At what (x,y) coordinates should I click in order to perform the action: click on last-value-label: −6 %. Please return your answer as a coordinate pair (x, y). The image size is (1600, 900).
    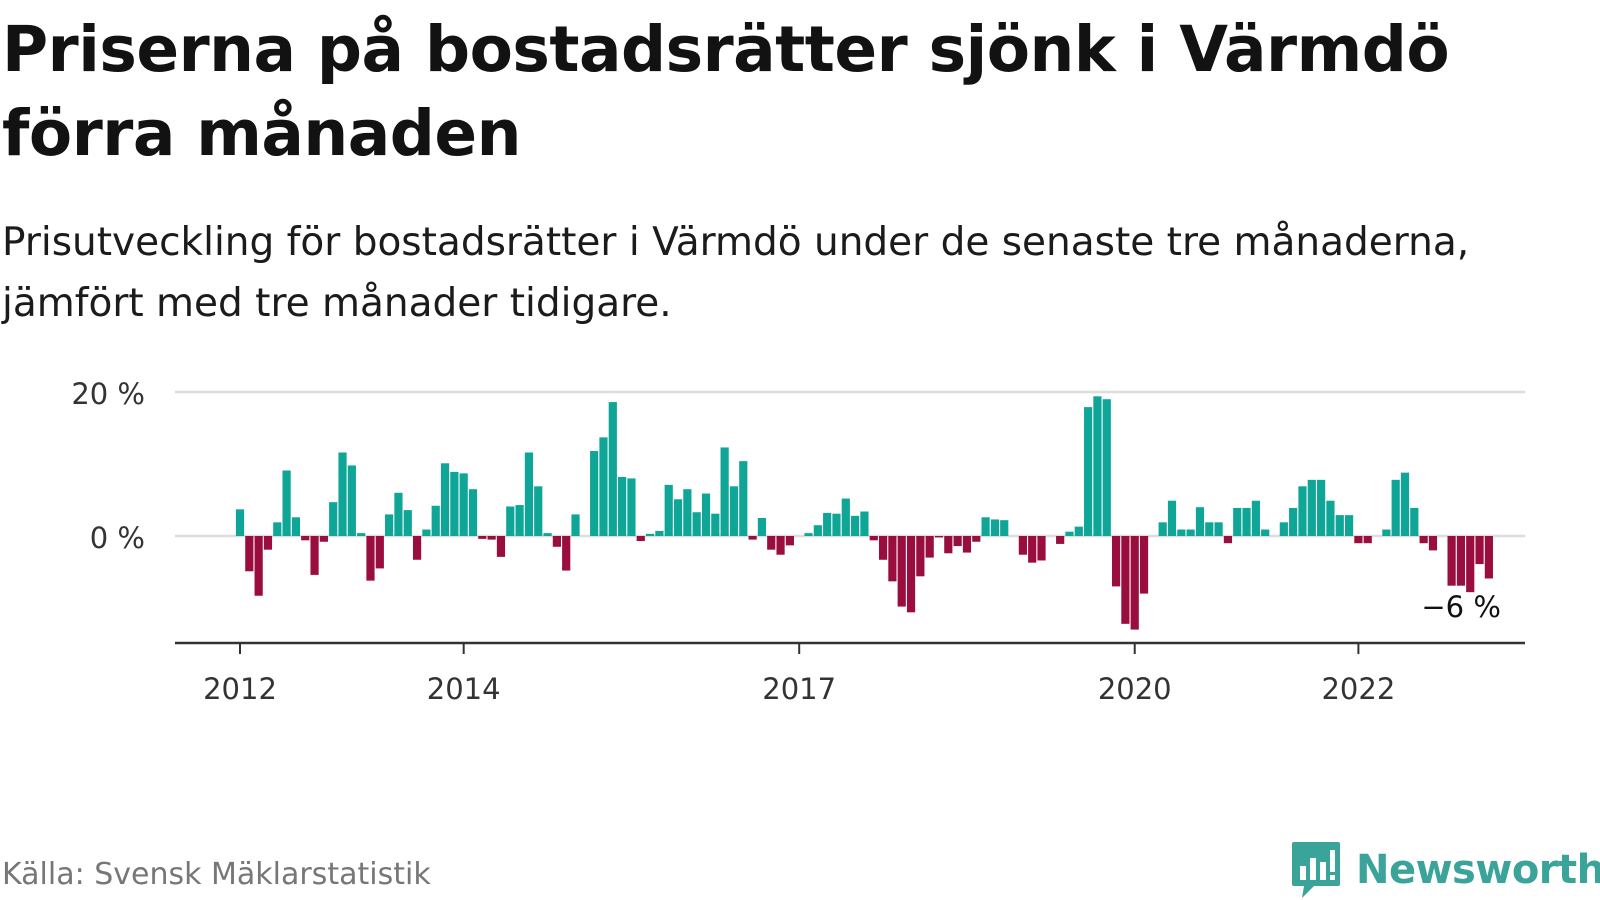
    Looking at the image, I should click on (1461, 607).